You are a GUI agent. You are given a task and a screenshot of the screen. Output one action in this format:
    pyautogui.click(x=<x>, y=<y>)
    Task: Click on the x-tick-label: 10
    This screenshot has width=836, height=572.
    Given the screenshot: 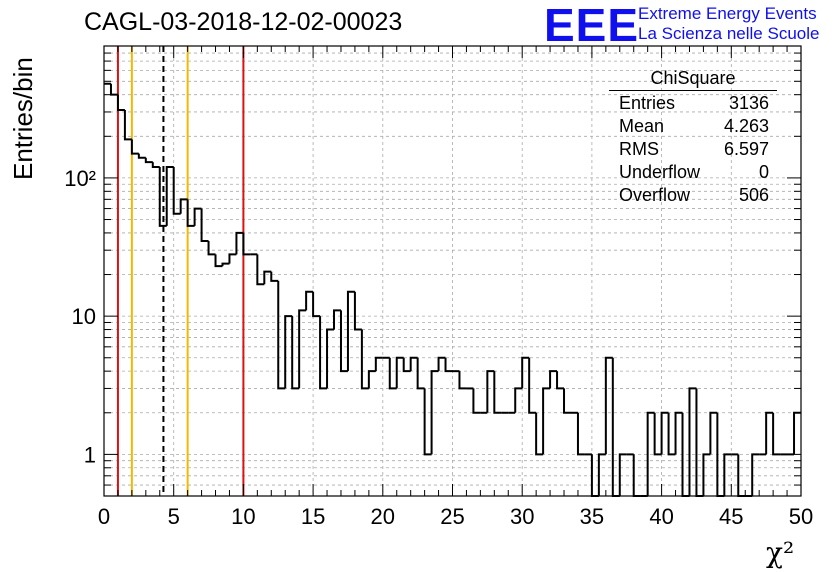 What is the action you would take?
    pyautogui.click(x=243, y=516)
    